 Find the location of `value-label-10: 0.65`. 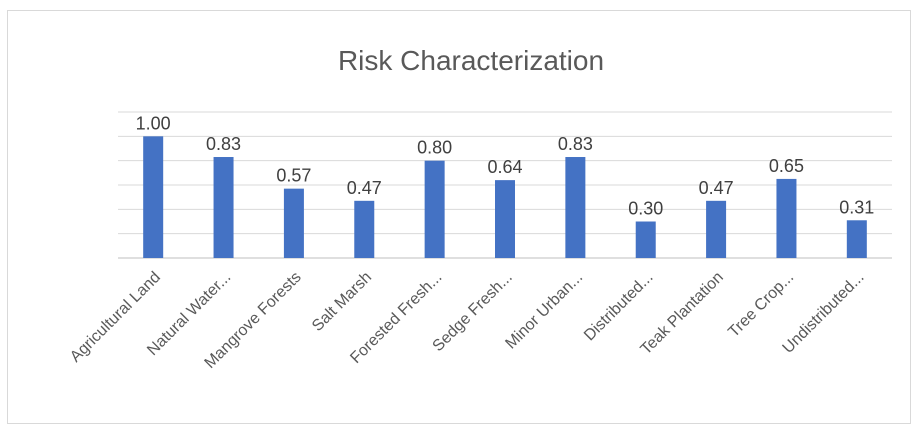

value-label-10: 0.65 is located at coordinates (786, 166).